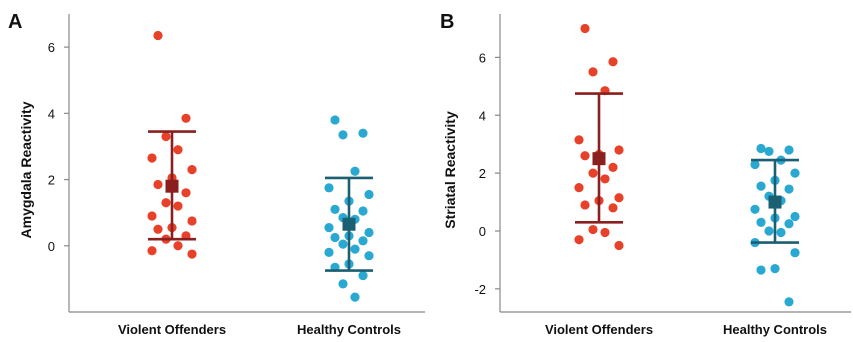  Describe the element at coordinates (482, 231) in the screenshot. I see `y-tick-label-b: 0` at that location.